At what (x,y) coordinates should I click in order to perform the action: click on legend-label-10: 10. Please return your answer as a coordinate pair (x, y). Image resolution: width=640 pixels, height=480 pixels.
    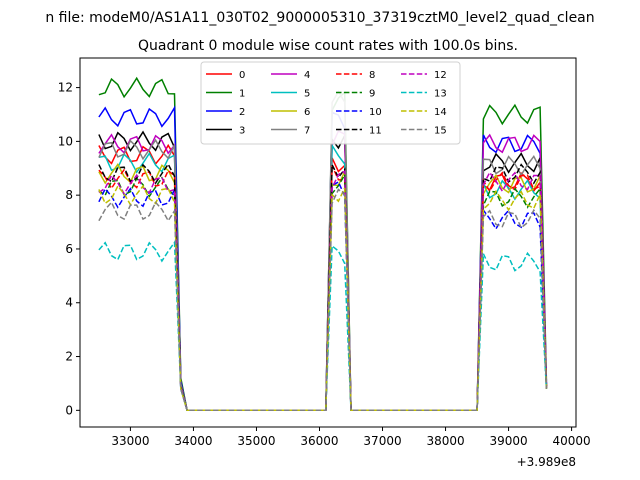
    Looking at the image, I should click on (375, 112).